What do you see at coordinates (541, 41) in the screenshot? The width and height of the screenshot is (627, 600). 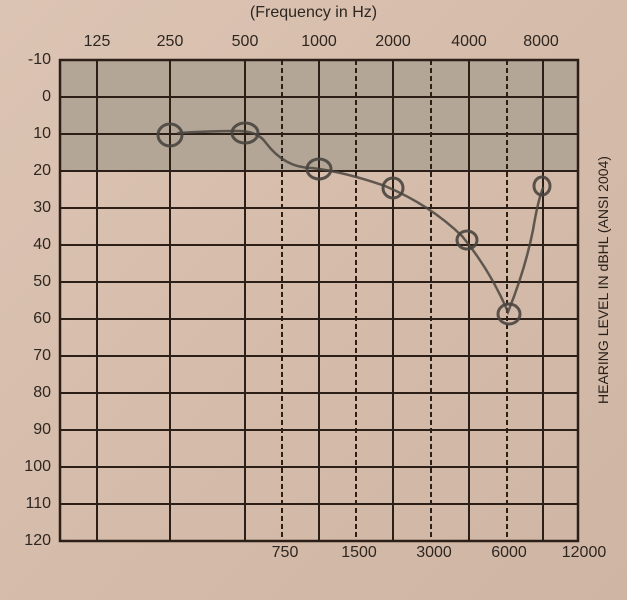 I see `x-tick-8000: 8000` at bounding box center [541, 41].